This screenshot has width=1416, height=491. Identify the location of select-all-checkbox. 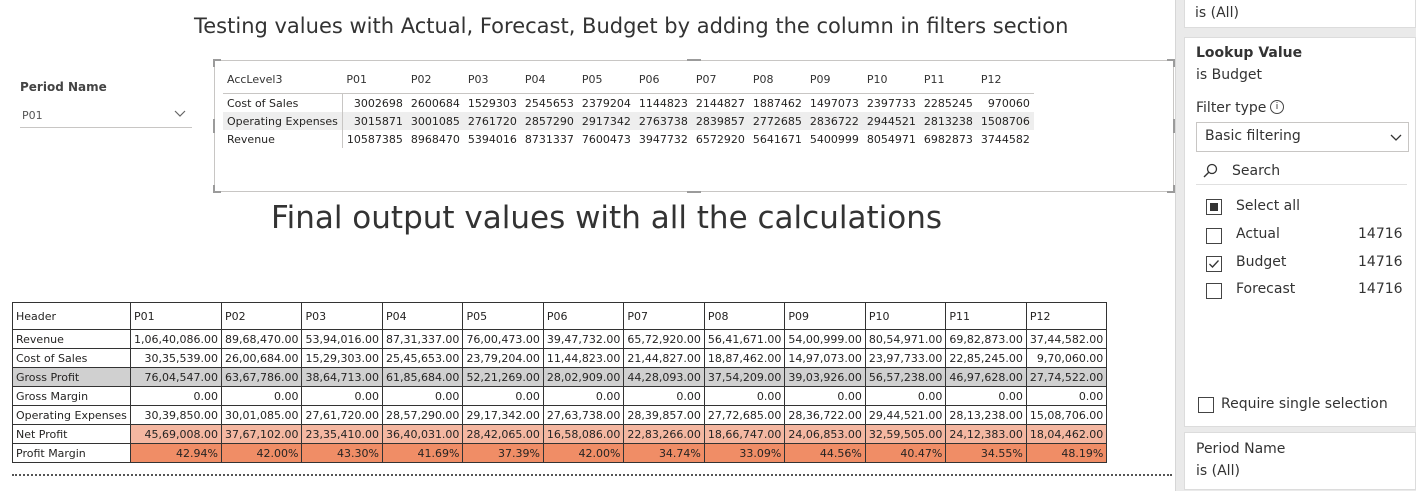
(1214, 207).